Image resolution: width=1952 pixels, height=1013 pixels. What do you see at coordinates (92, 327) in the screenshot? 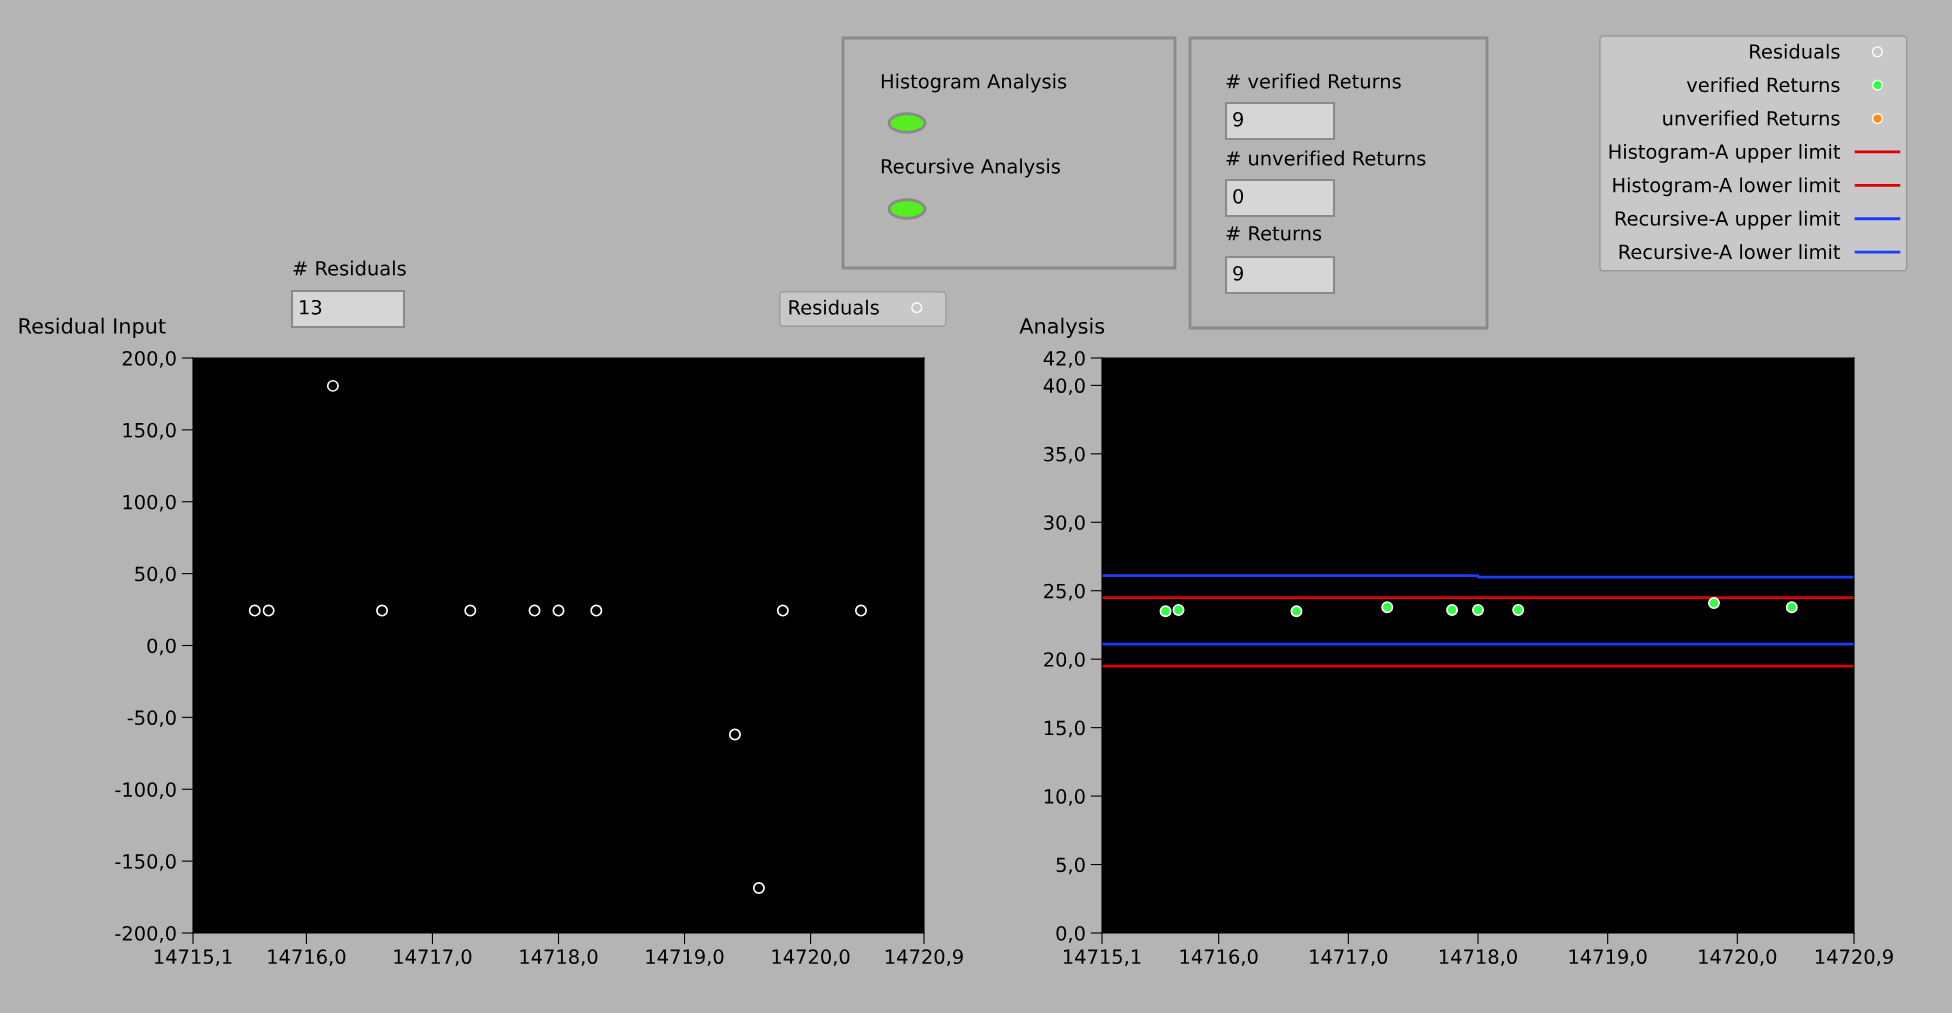
I see `chart-title: Residual Input` at bounding box center [92, 327].